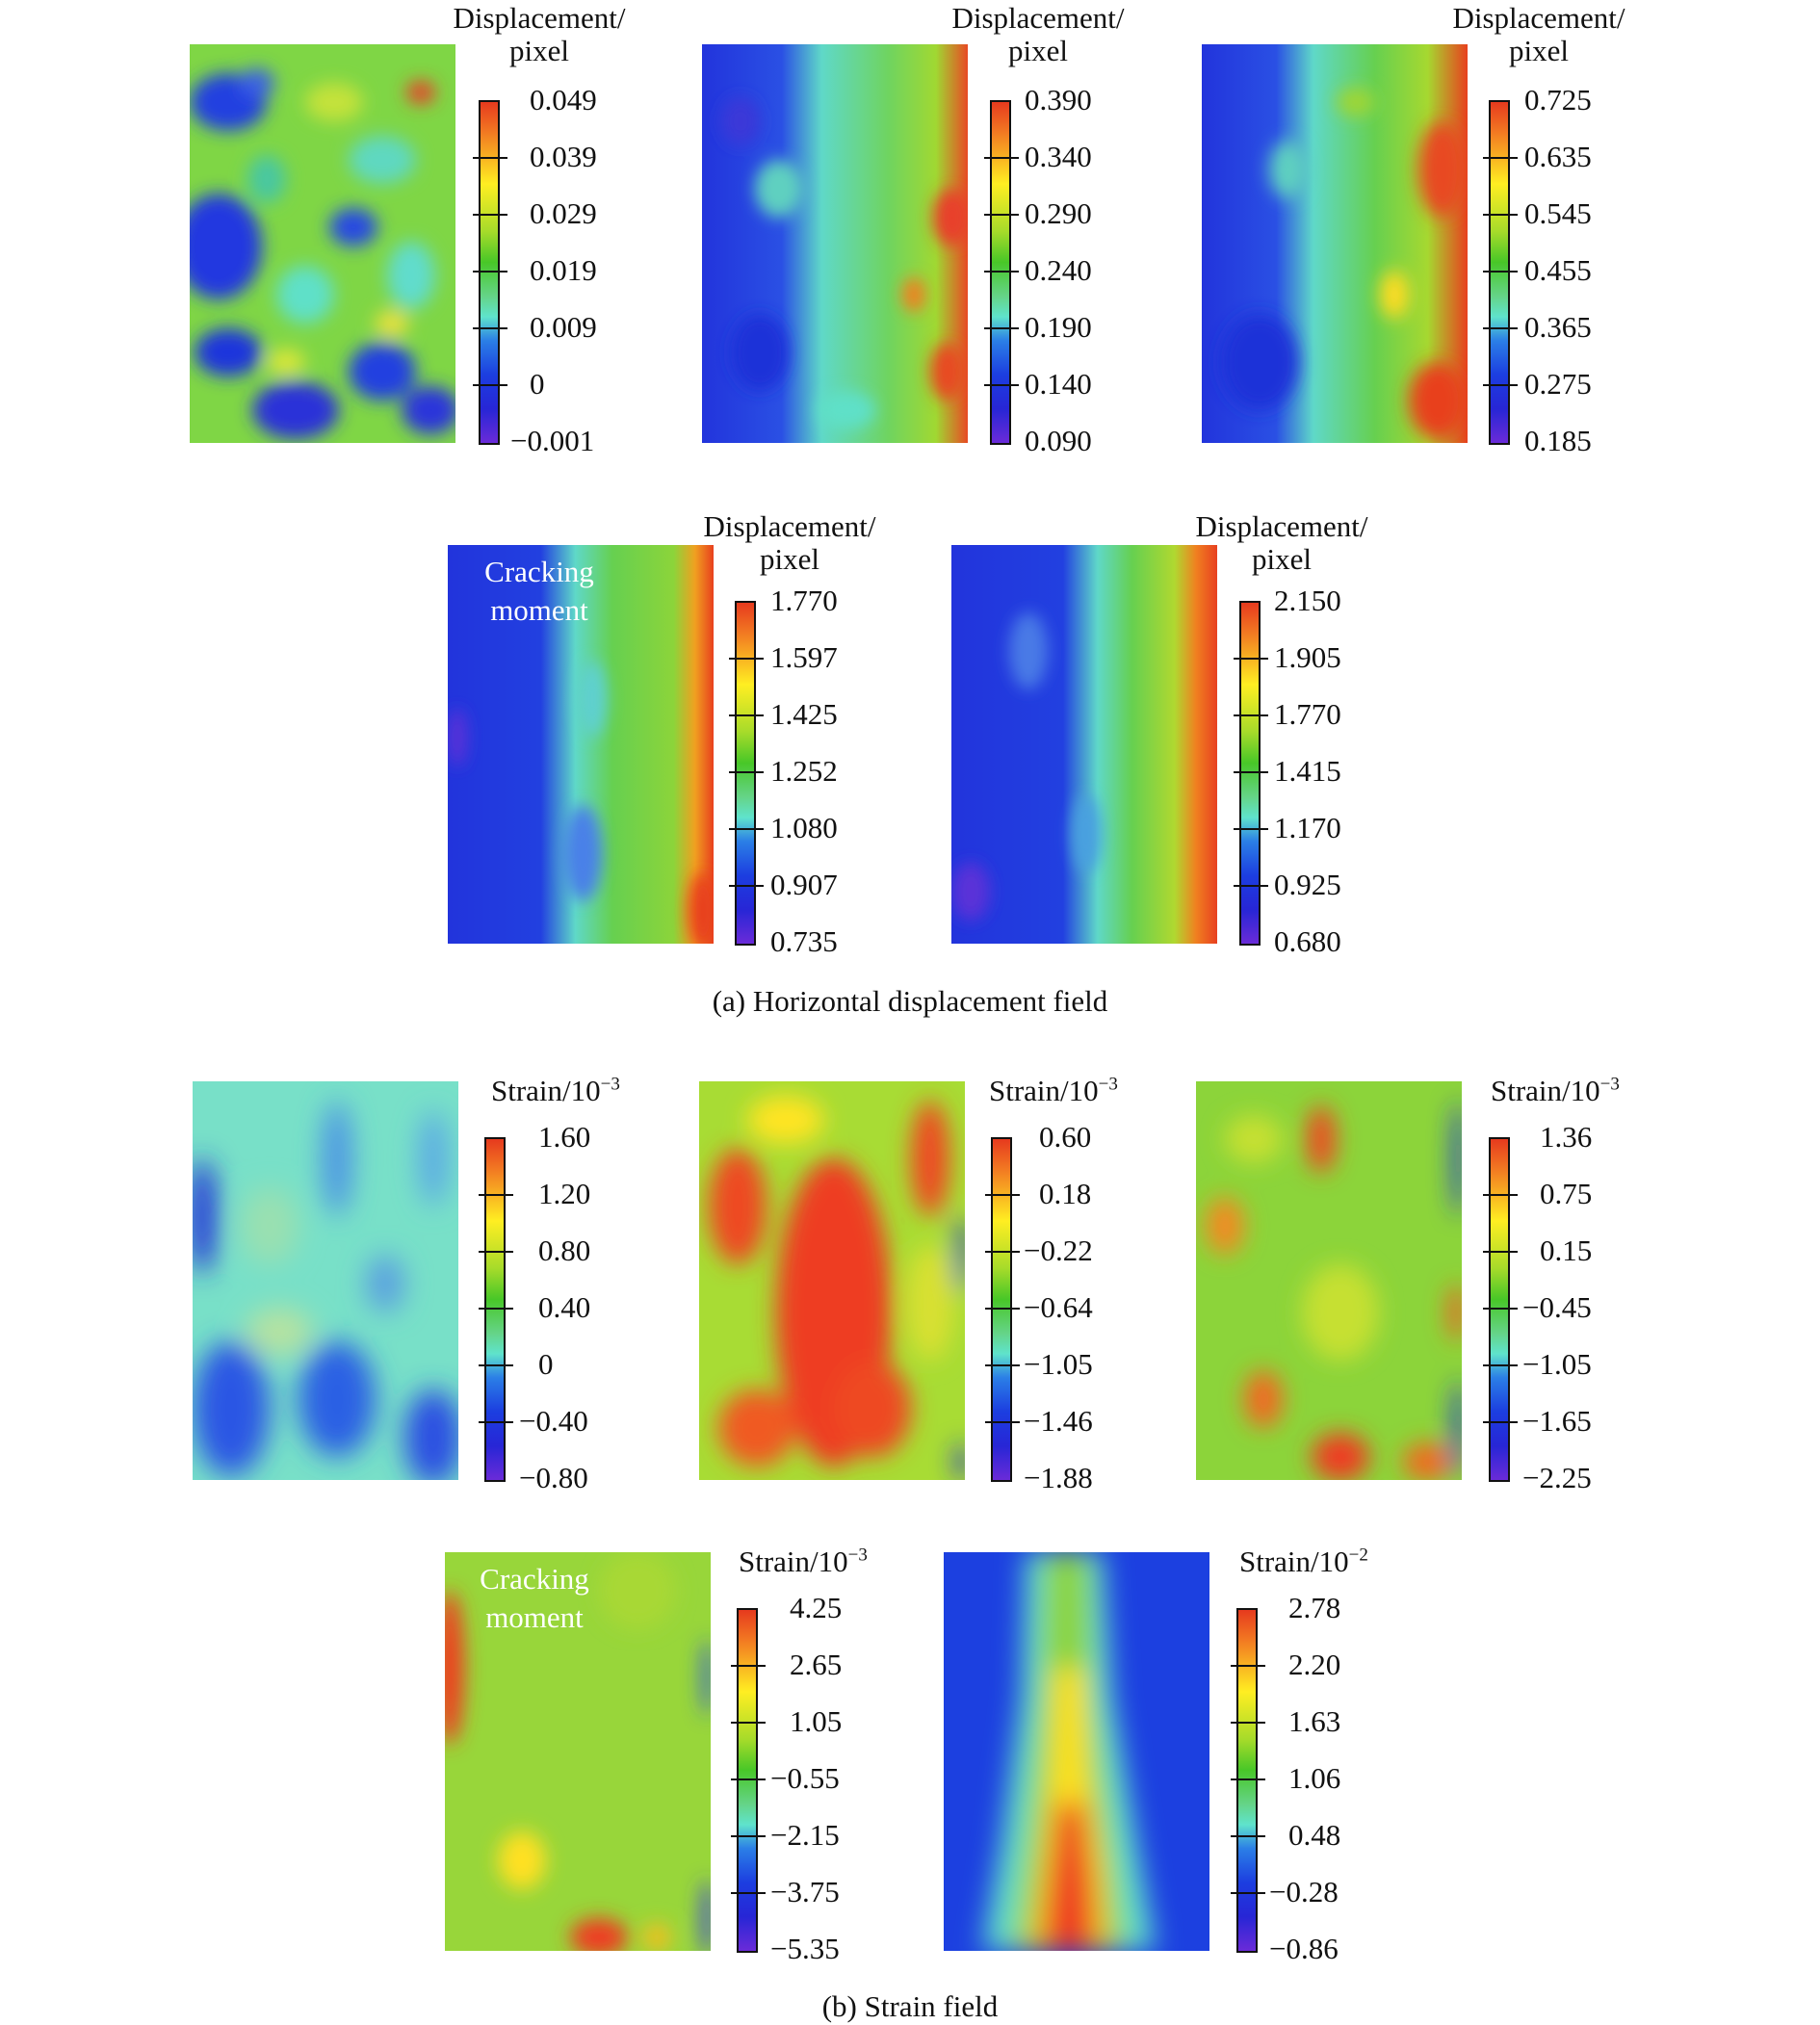 The height and width of the screenshot is (2025, 1820). I want to click on colorbar-label: −0.64, so click(1058, 1307).